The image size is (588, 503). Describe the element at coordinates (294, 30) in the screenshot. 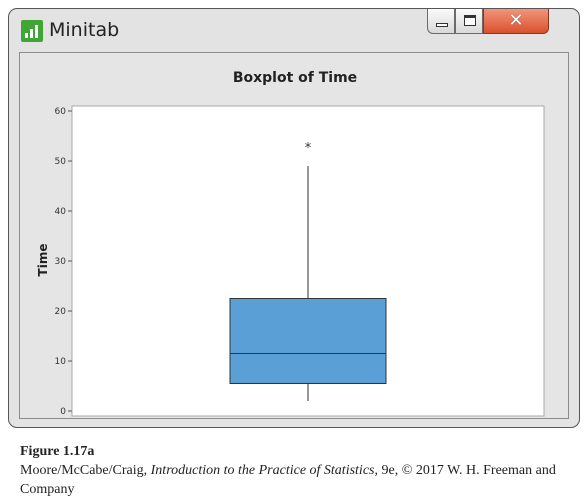

I see `title-bar: Minitab ✕` at that location.